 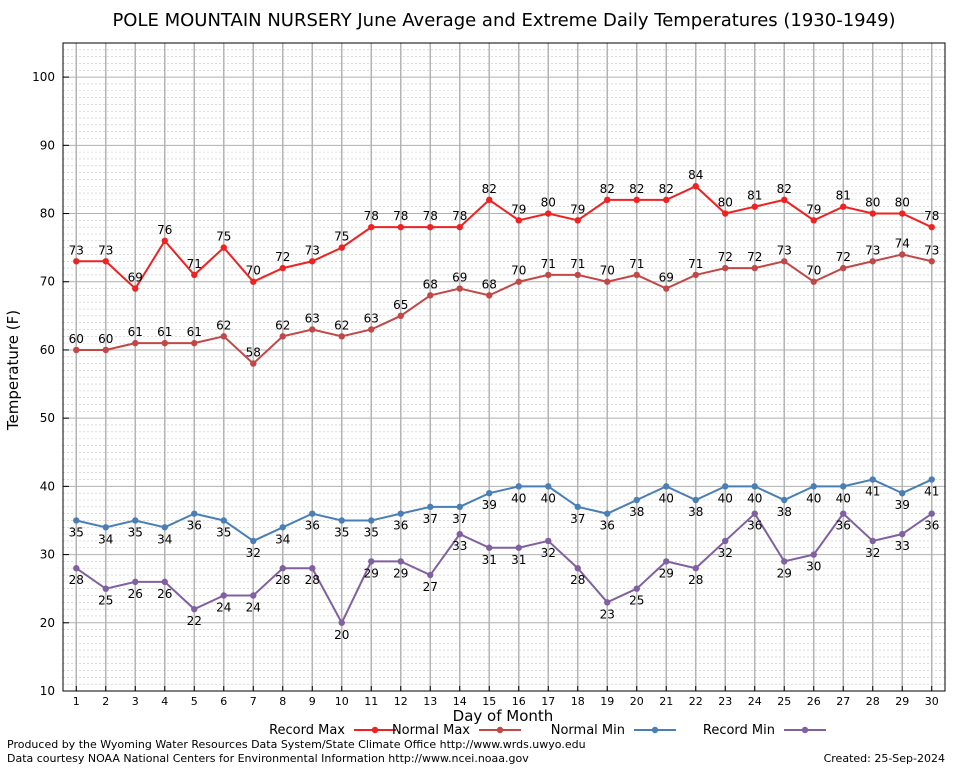 What do you see at coordinates (76, 701) in the screenshot?
I see `x-tick-label: 1` at bounding box center [76, 701].